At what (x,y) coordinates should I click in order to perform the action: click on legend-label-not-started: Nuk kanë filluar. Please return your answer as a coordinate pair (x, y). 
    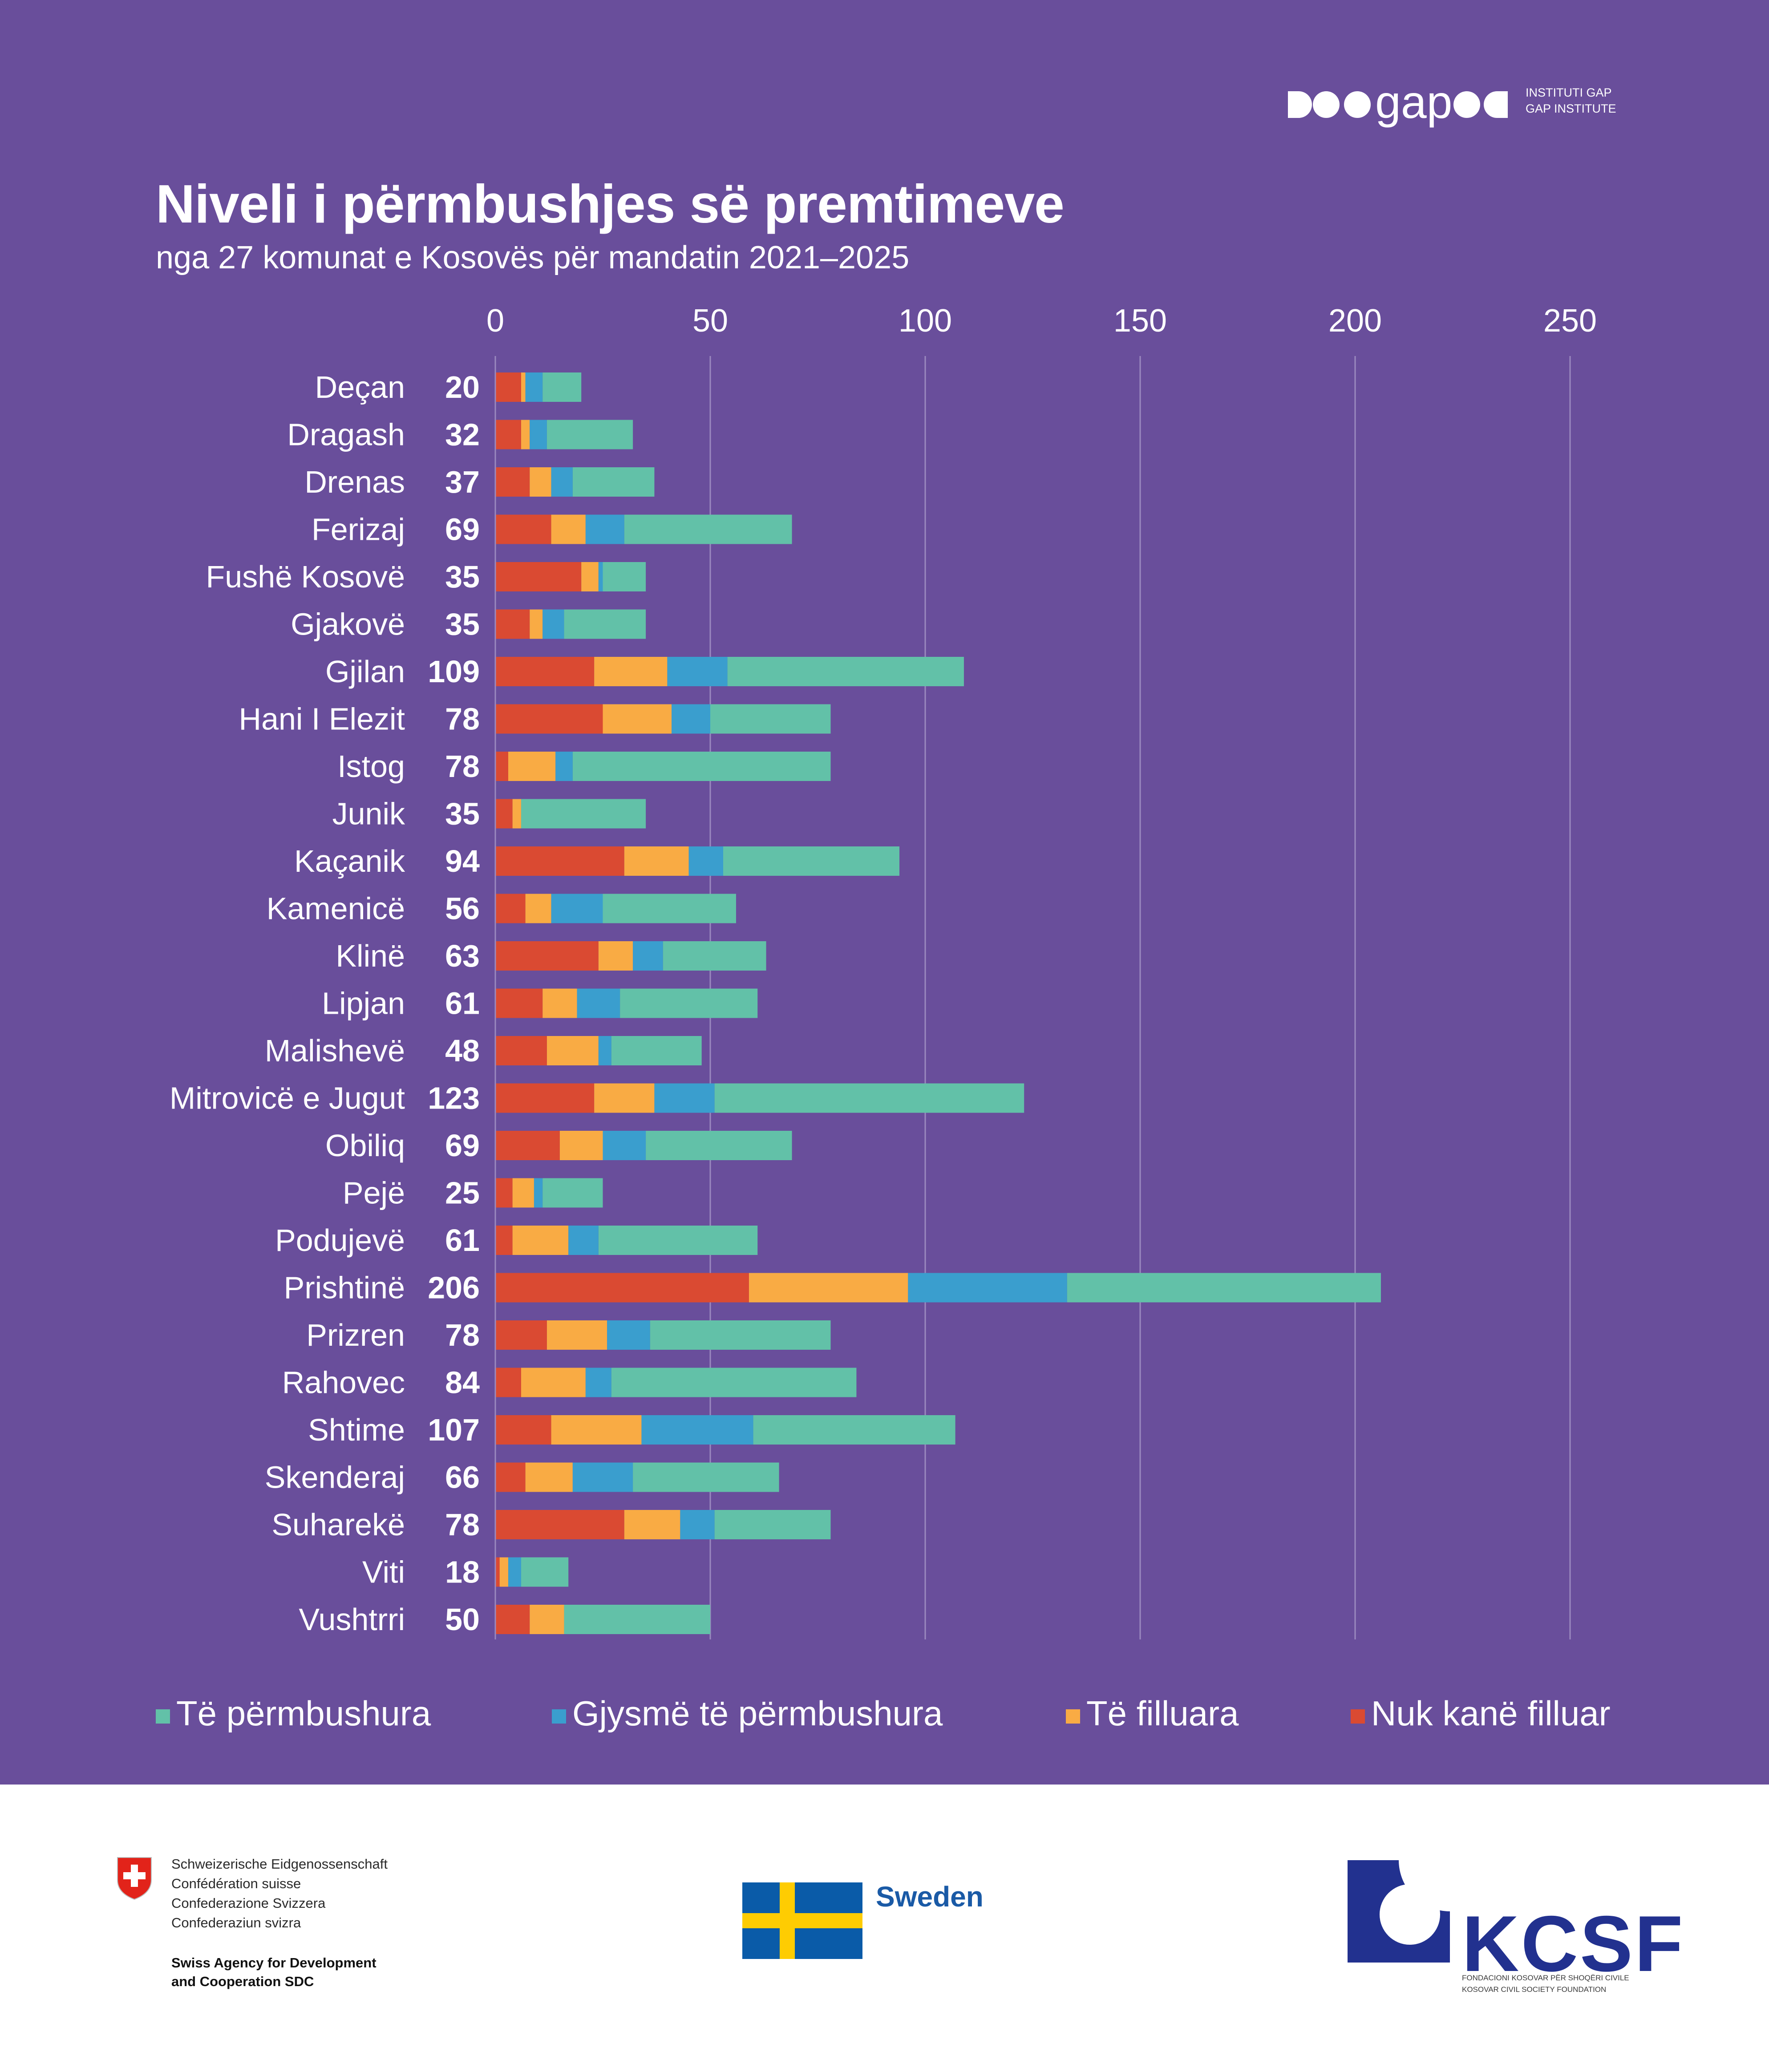
    Looking at the image, I should click on (1491, 1713).